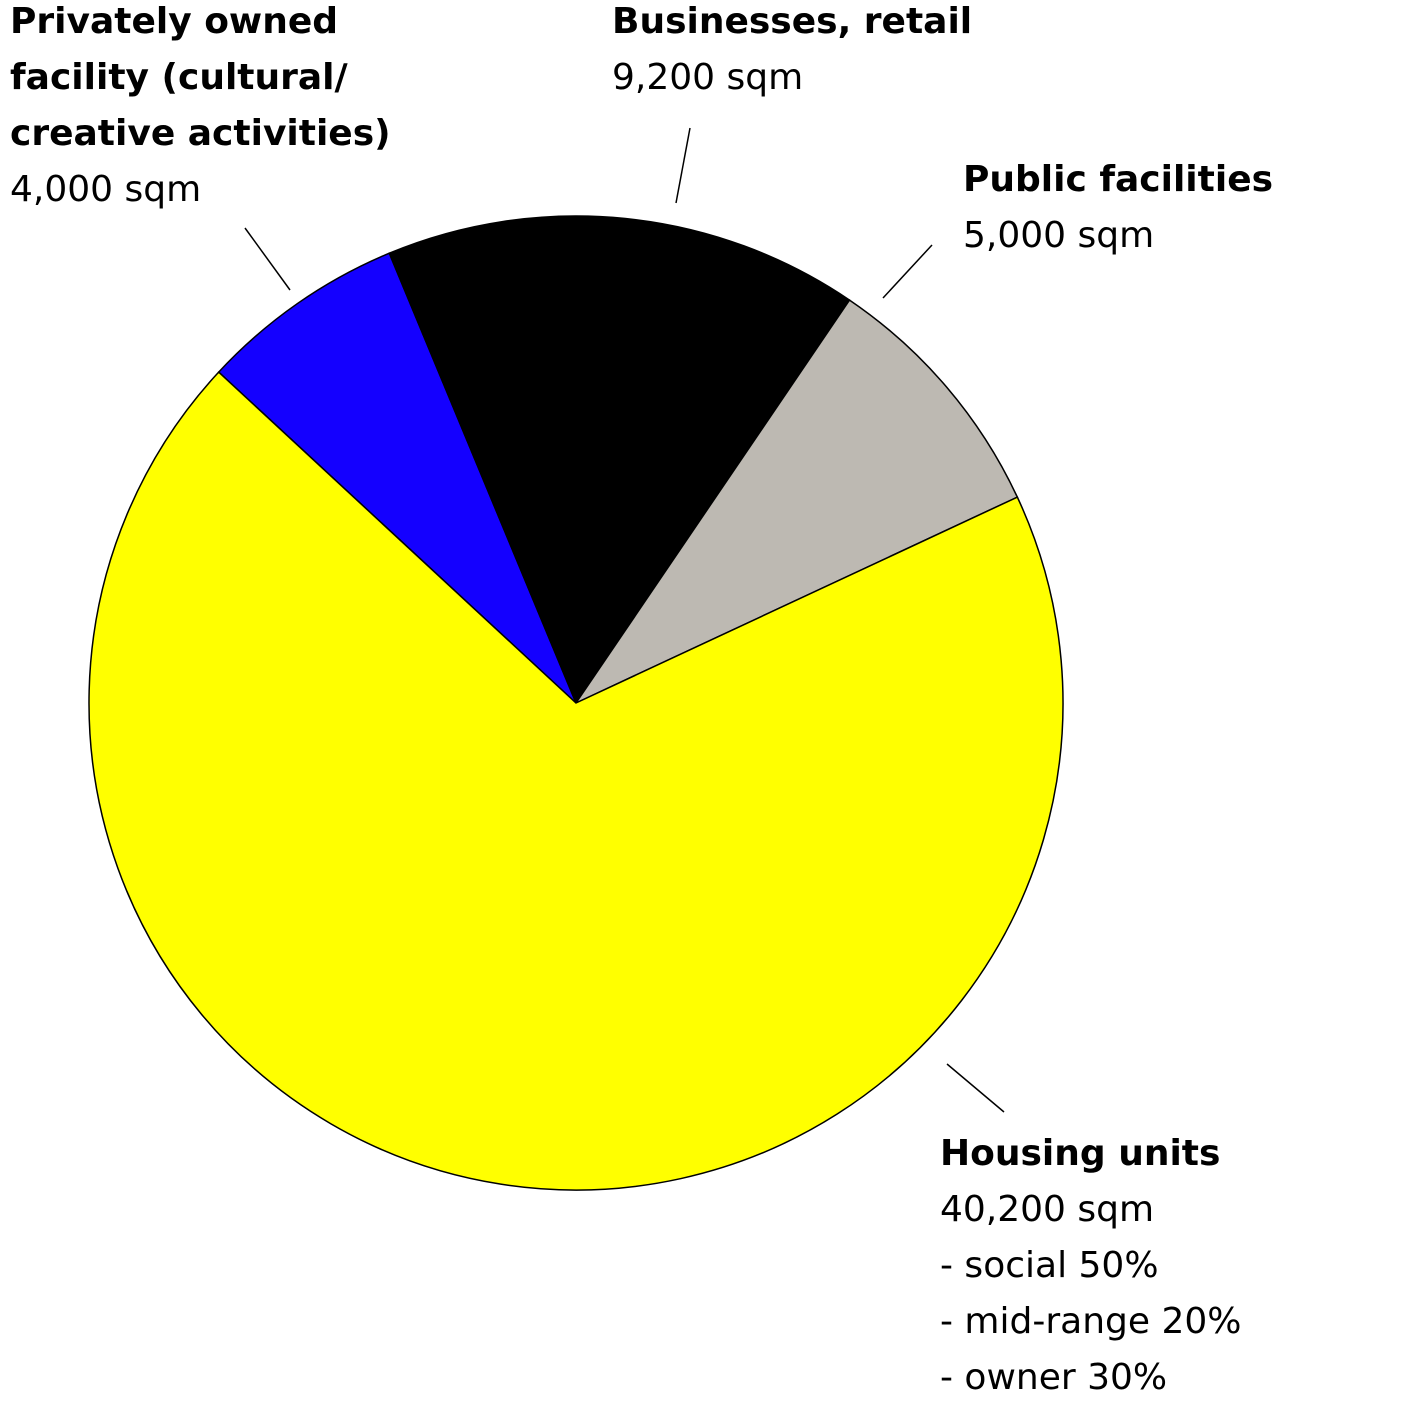  Describe the element at coordinates (106, 189) in the screenshot. I see `value-label: 4,000 sqm` at that location.